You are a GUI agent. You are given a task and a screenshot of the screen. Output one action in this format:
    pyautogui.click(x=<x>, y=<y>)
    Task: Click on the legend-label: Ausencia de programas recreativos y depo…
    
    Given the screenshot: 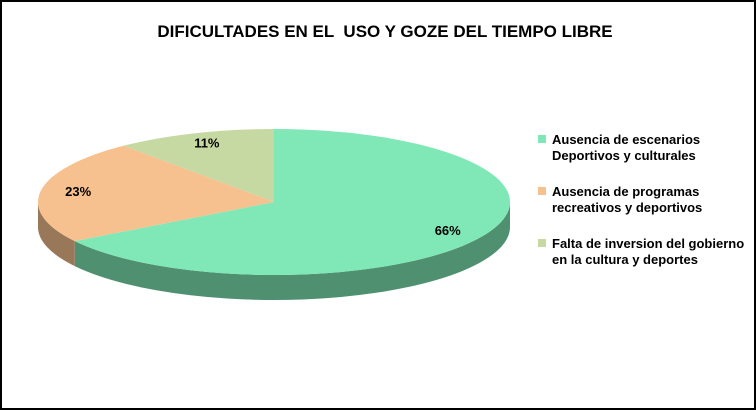 What is the action you would take?
    pyautogui.click(x=627, y=199)
    